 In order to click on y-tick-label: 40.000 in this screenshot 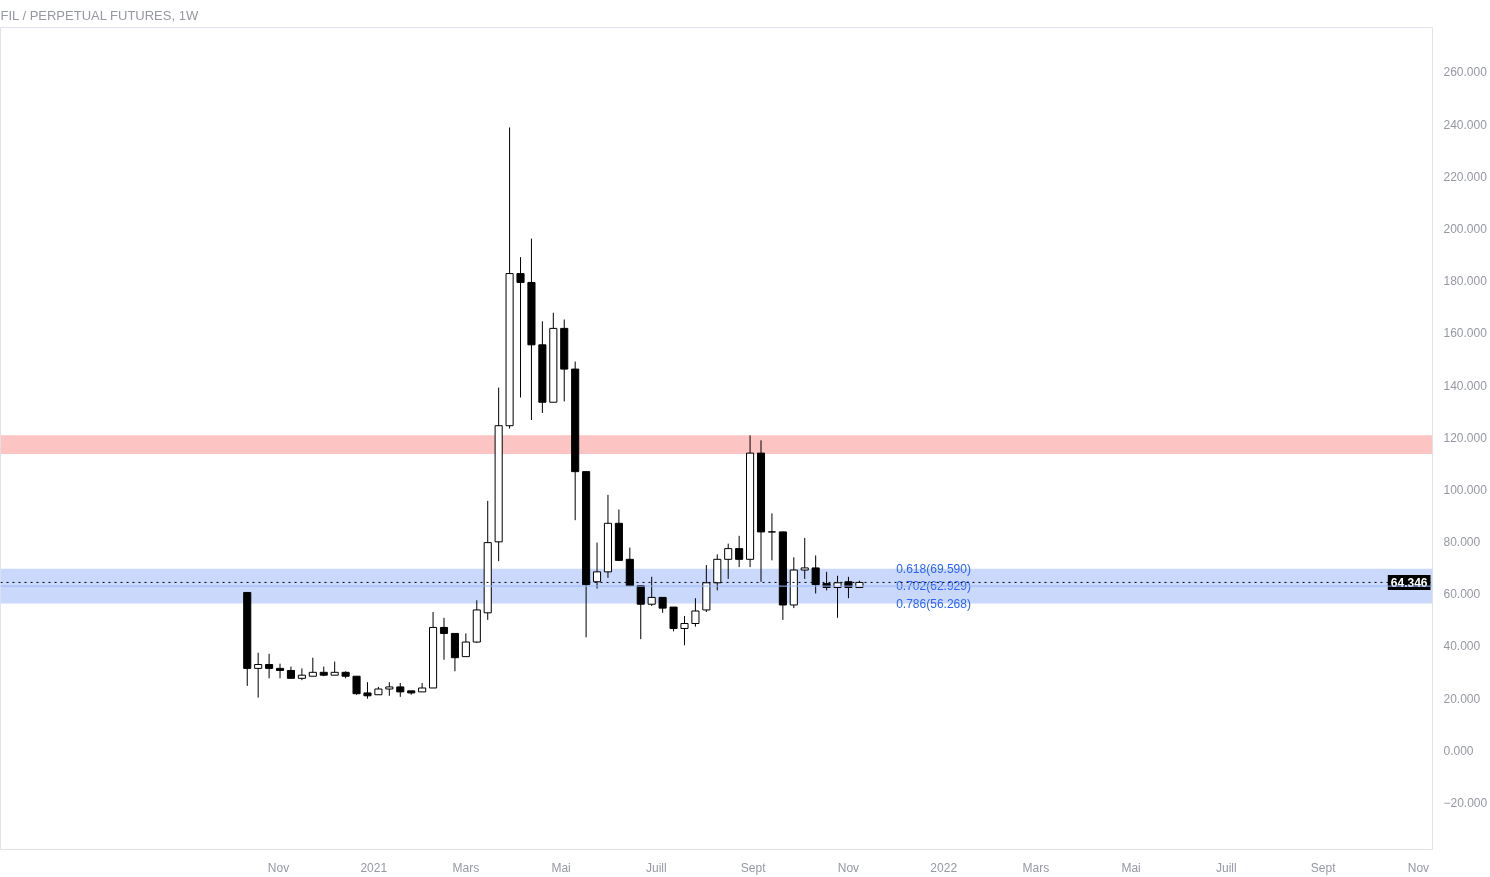, I will do `click(1462, 646)`.